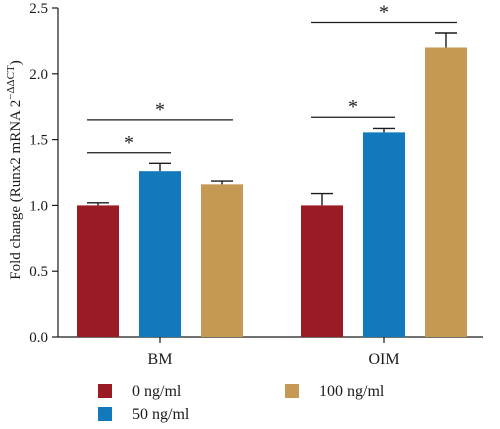 This screenshot has height=429, width=500. I want to click on y-axis-label-close: ), so click(16, 62).